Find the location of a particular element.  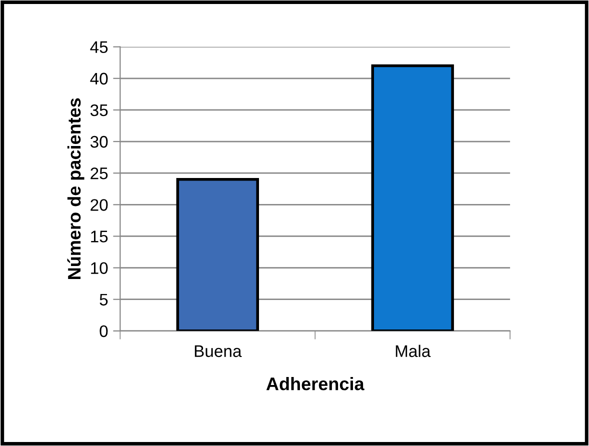

y-tick-label: 20 is located at coordinates (99, 205).